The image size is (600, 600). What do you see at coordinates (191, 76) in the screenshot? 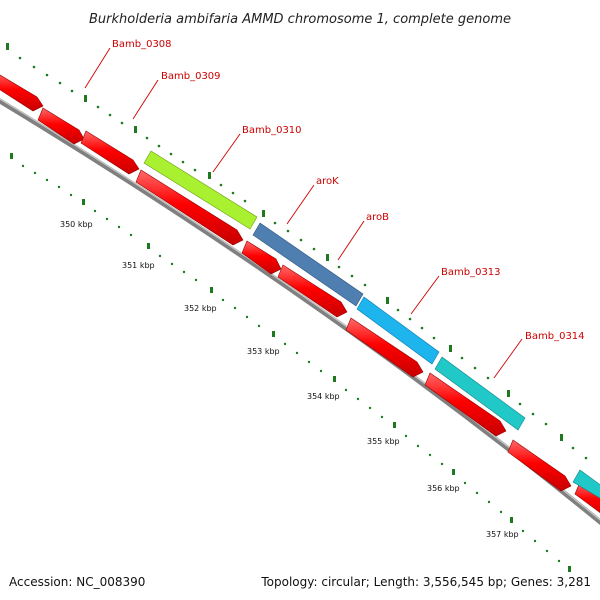
I see `gene-label-bamb-0309: Bamb_0309` at bounding box center [191, 76].